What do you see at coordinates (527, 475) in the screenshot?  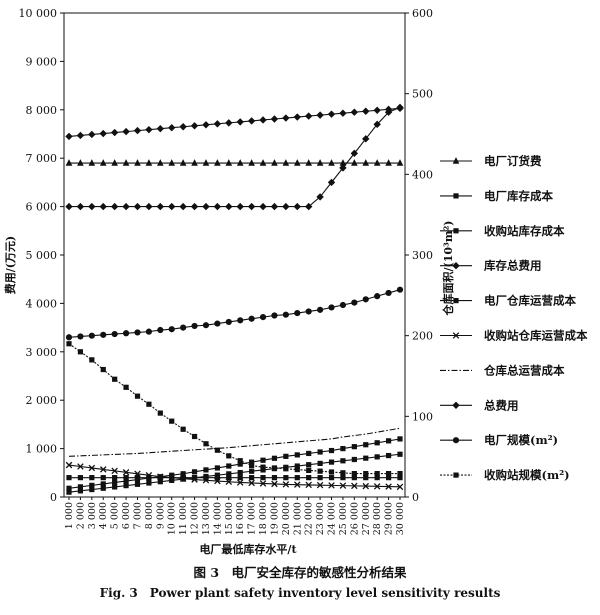 I see `legend-label: 收购站规模(m²)` at bounding box center [527, 475].